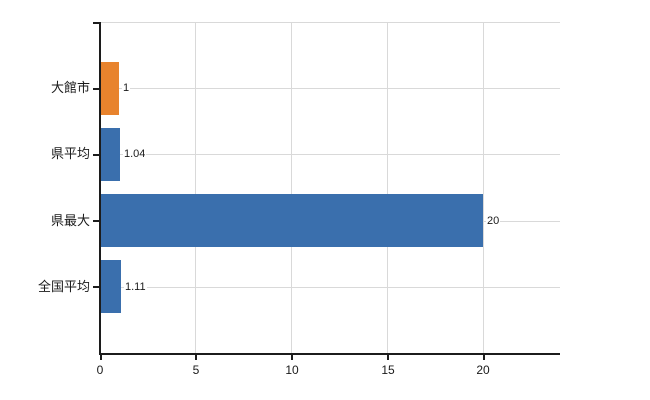  I want to click on bar-value-label: 1.04, so click(135, 154).